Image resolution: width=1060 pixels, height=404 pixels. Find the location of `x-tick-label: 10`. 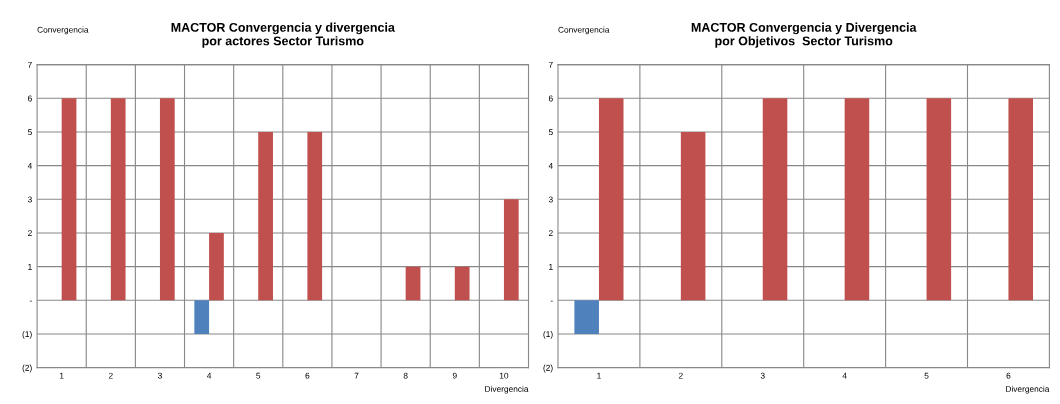

x-tick-label: 10 is located at coordinates (504, 375).